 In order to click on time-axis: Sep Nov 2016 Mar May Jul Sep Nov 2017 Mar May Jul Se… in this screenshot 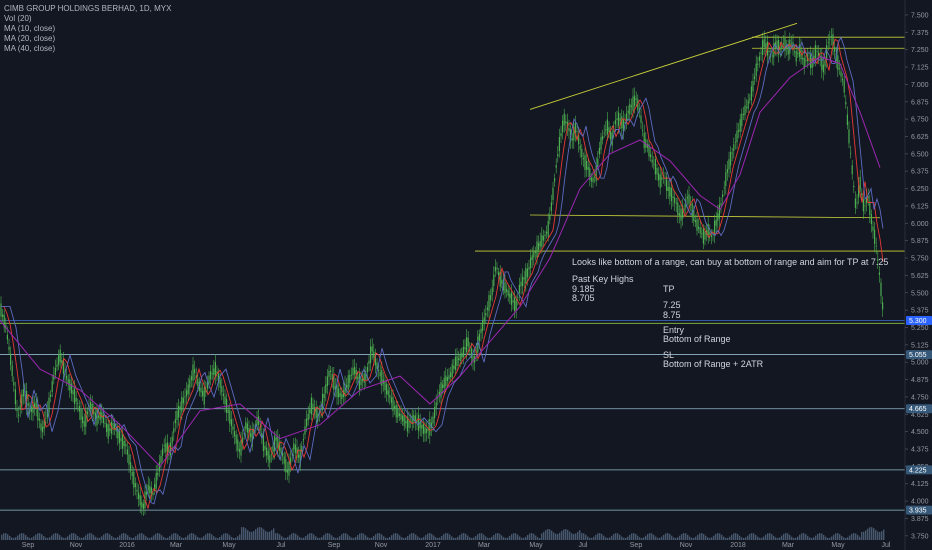, I will do `click(456, 545)`.